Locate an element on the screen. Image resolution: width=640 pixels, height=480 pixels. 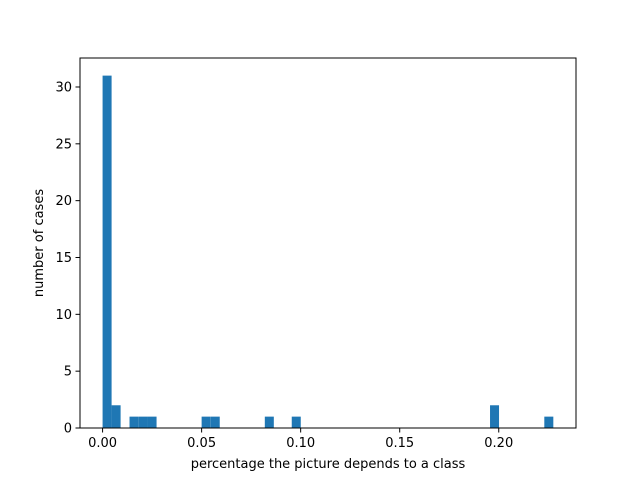
x-tick-label-4: 0.20 is located at coordinates (498, 443).